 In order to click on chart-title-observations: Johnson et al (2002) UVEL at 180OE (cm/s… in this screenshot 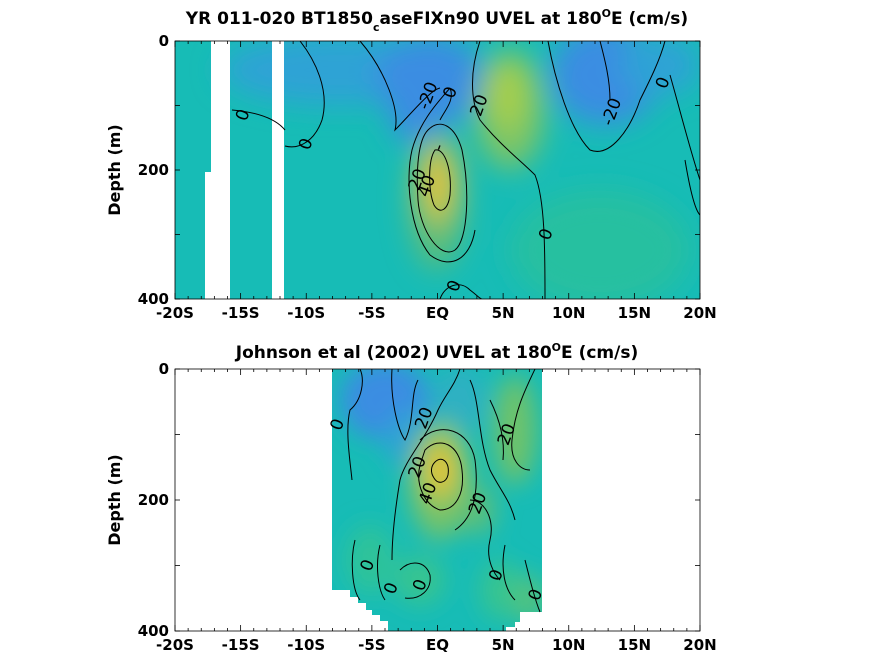, I will do `click(436, 352)`.